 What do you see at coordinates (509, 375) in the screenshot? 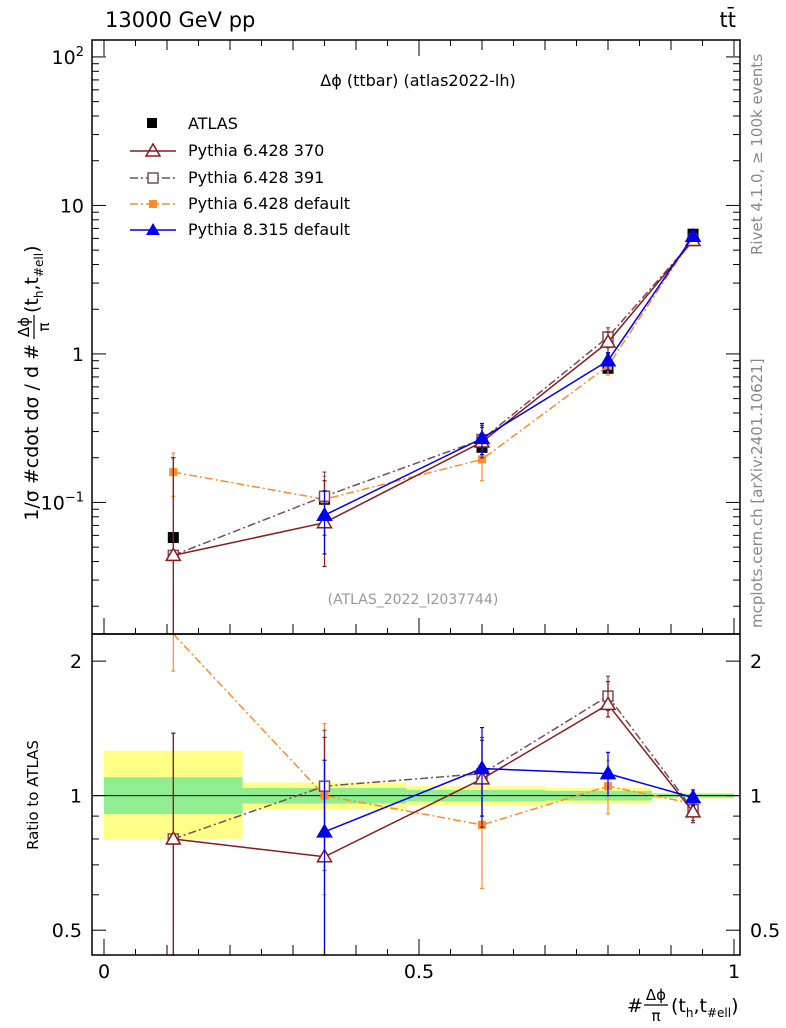
I see `series-3-main-line` at bounding box center [509, 375].